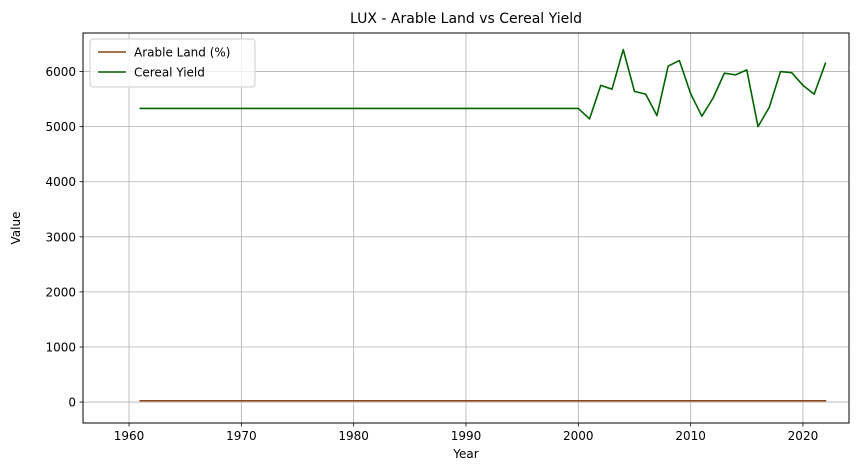  I want to click on y-tick-label: 0, so click(72, 403).